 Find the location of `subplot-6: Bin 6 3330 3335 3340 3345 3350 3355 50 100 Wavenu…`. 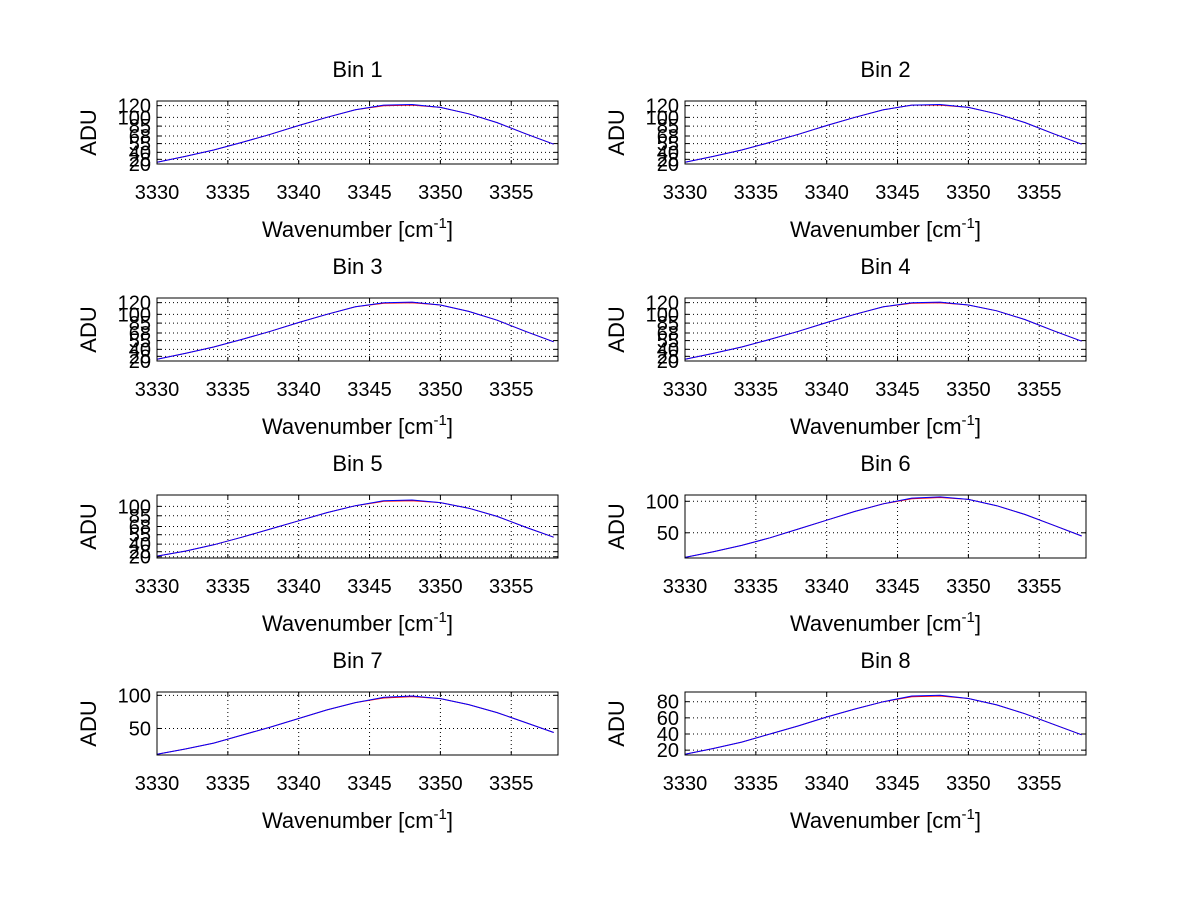

subplot-6: Bin 6 3330 3335 3340 3345 3350 3355 50 100 Wavenu… is located at coordinates (845, 543).